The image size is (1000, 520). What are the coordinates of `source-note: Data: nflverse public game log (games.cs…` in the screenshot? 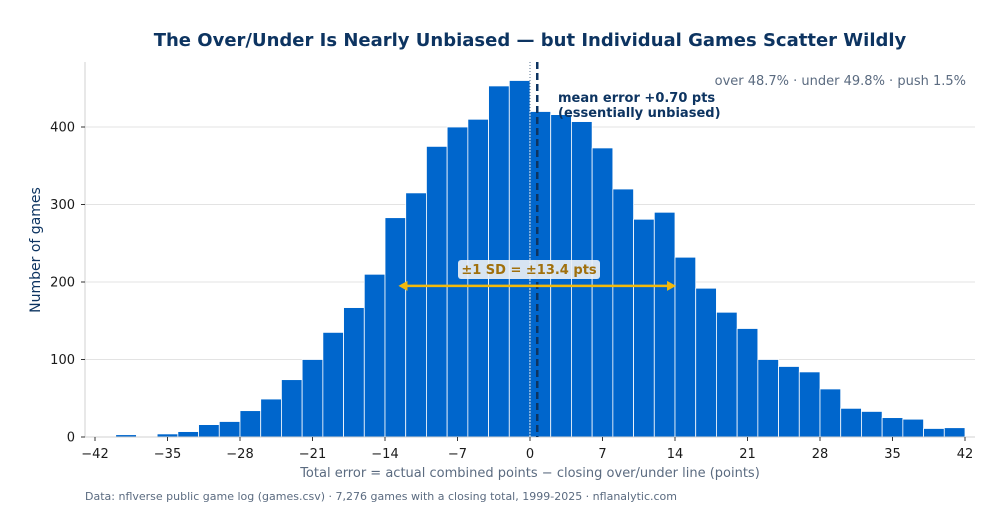 It's located at (381, 496).